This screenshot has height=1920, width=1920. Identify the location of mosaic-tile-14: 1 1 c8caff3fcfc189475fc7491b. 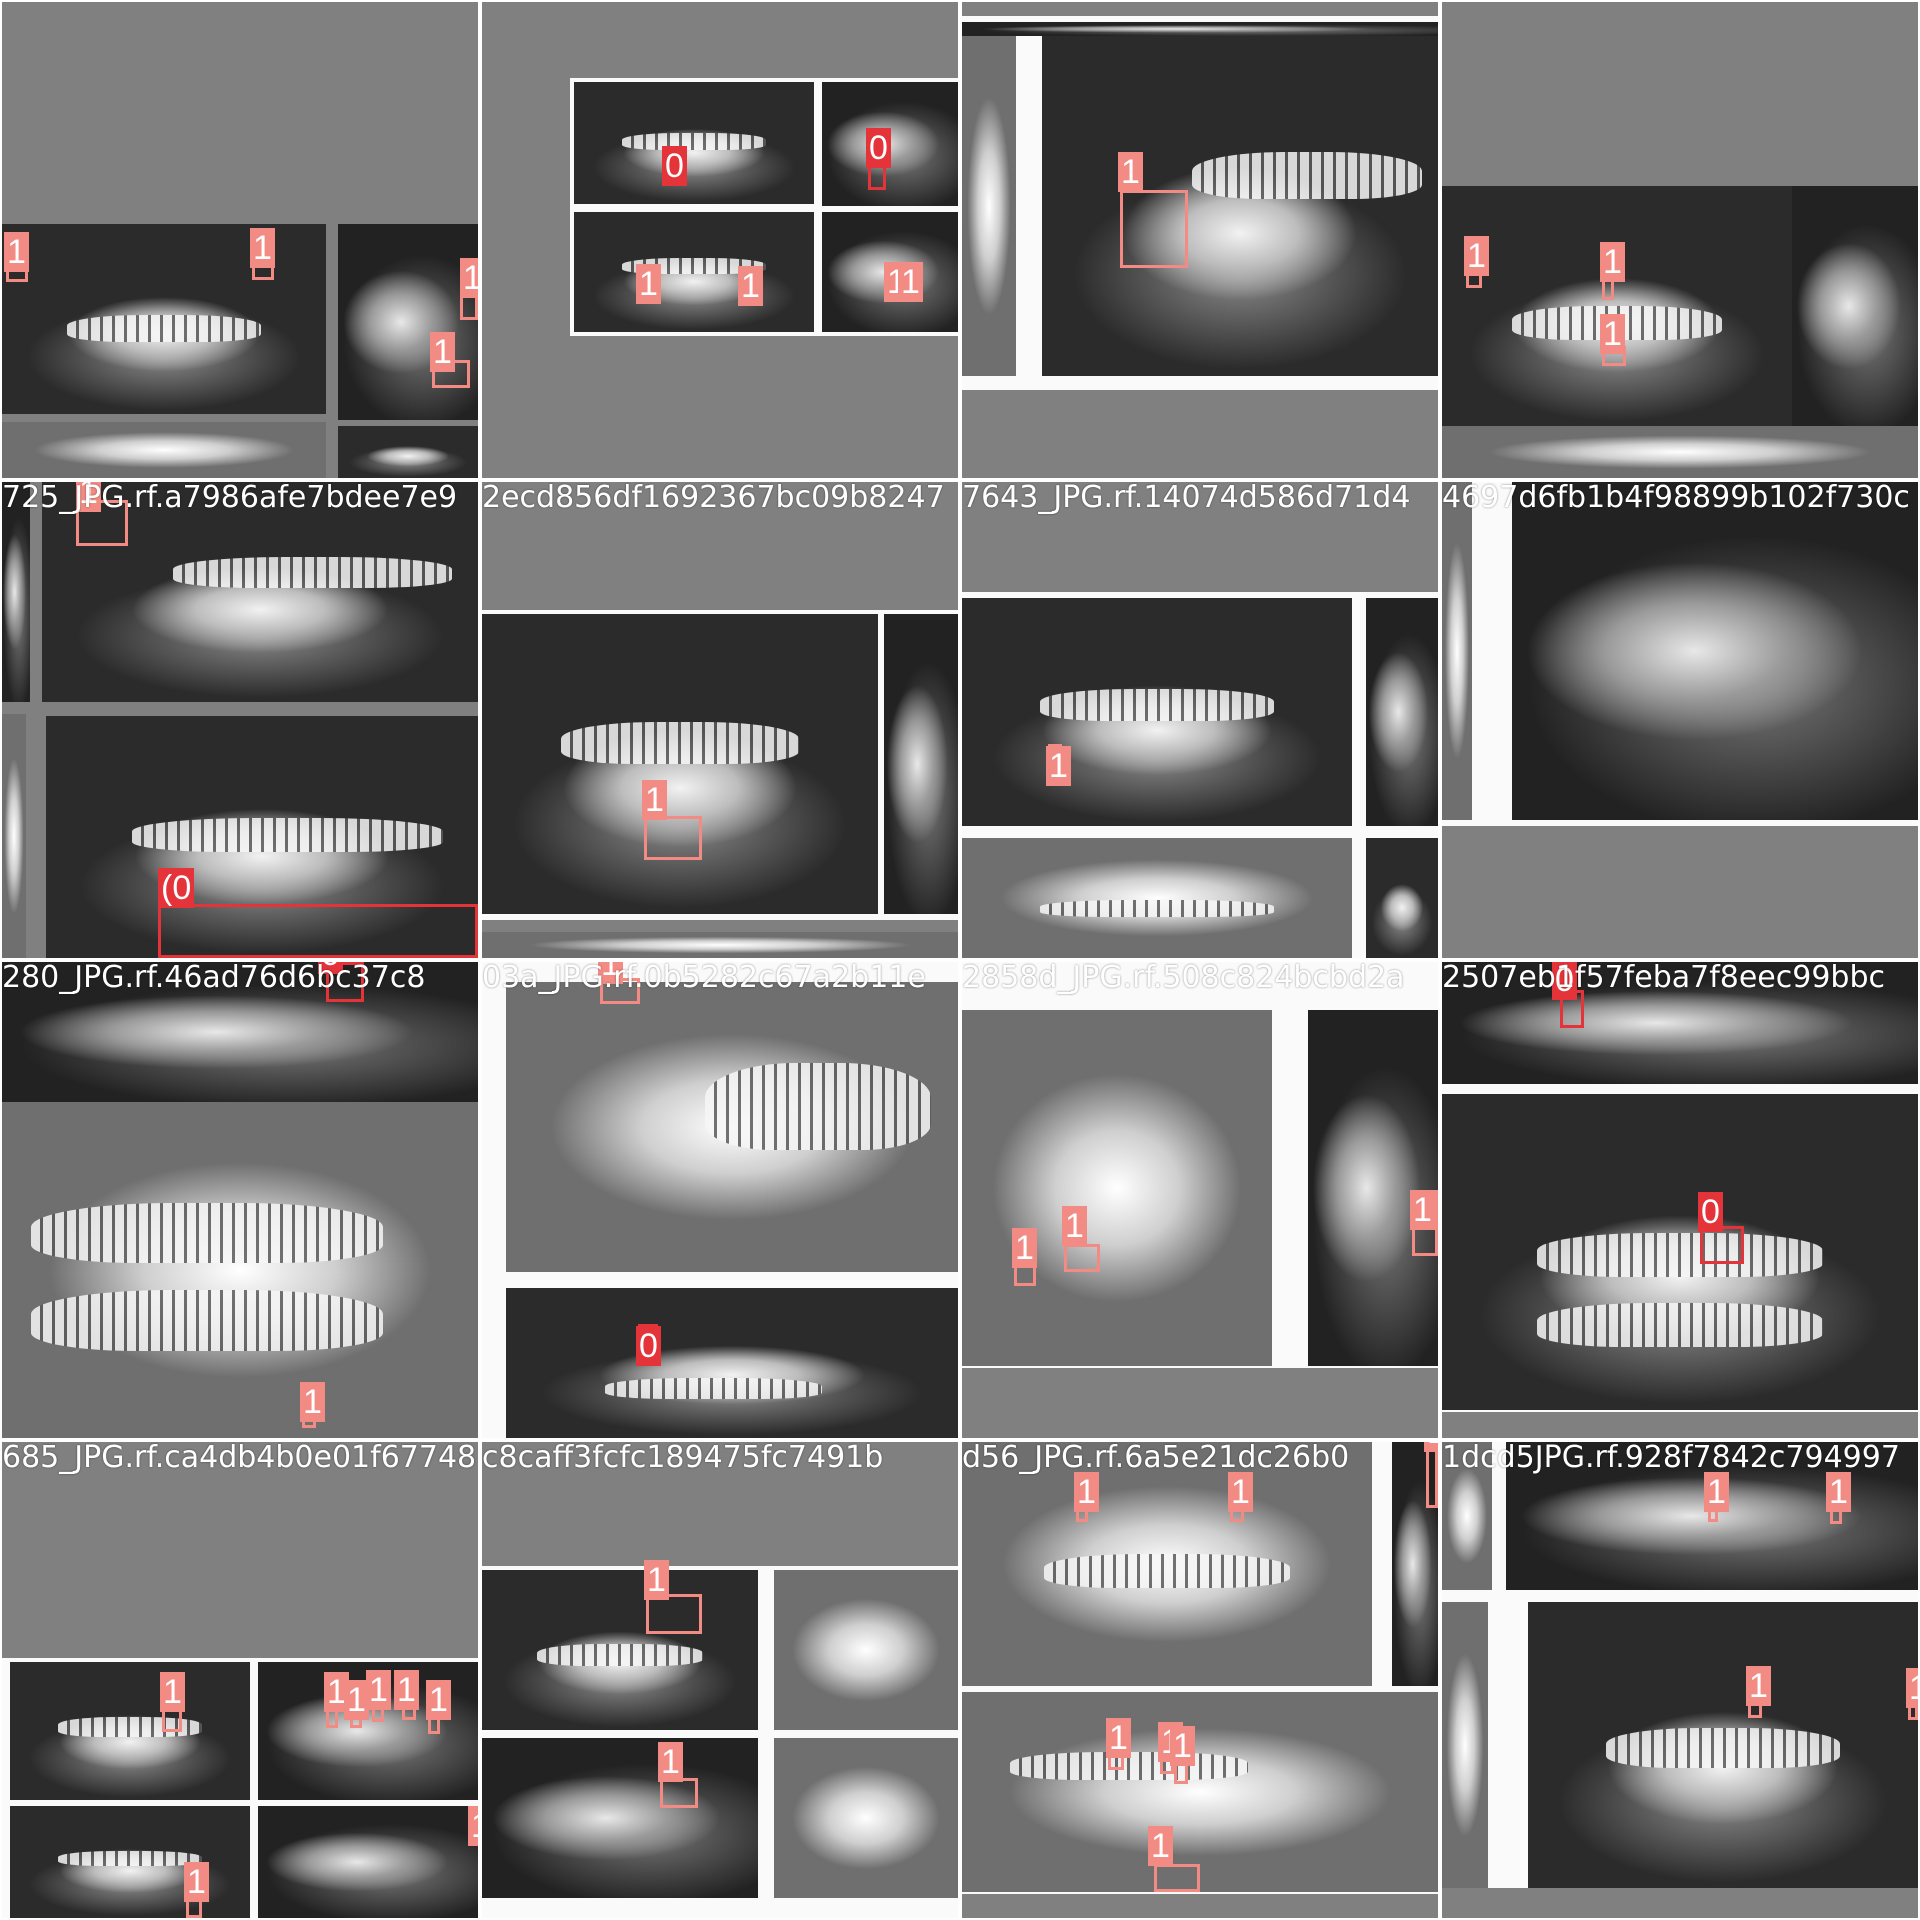
(720, 1680).